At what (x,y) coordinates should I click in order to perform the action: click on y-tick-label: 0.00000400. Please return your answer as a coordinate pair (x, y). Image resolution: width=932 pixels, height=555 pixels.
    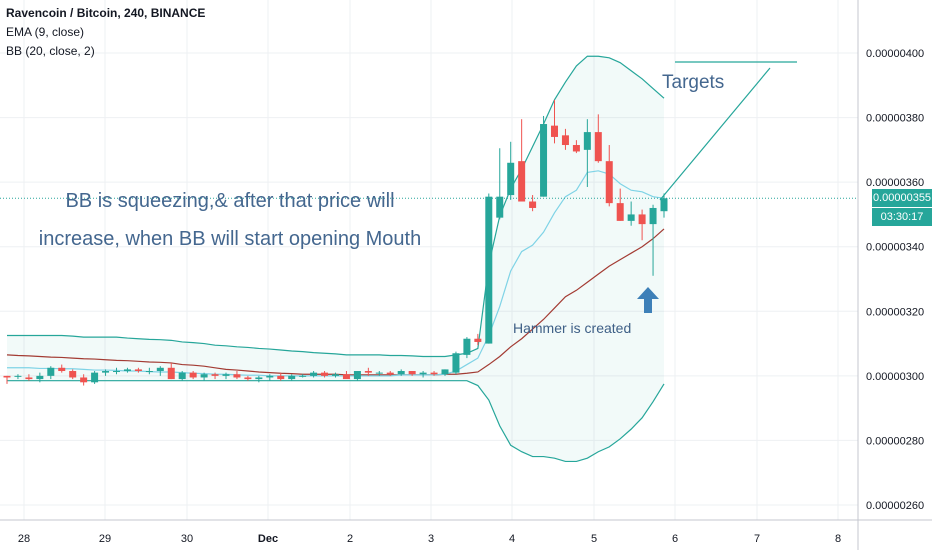
    Looking at the image, I should click on (895, 54).